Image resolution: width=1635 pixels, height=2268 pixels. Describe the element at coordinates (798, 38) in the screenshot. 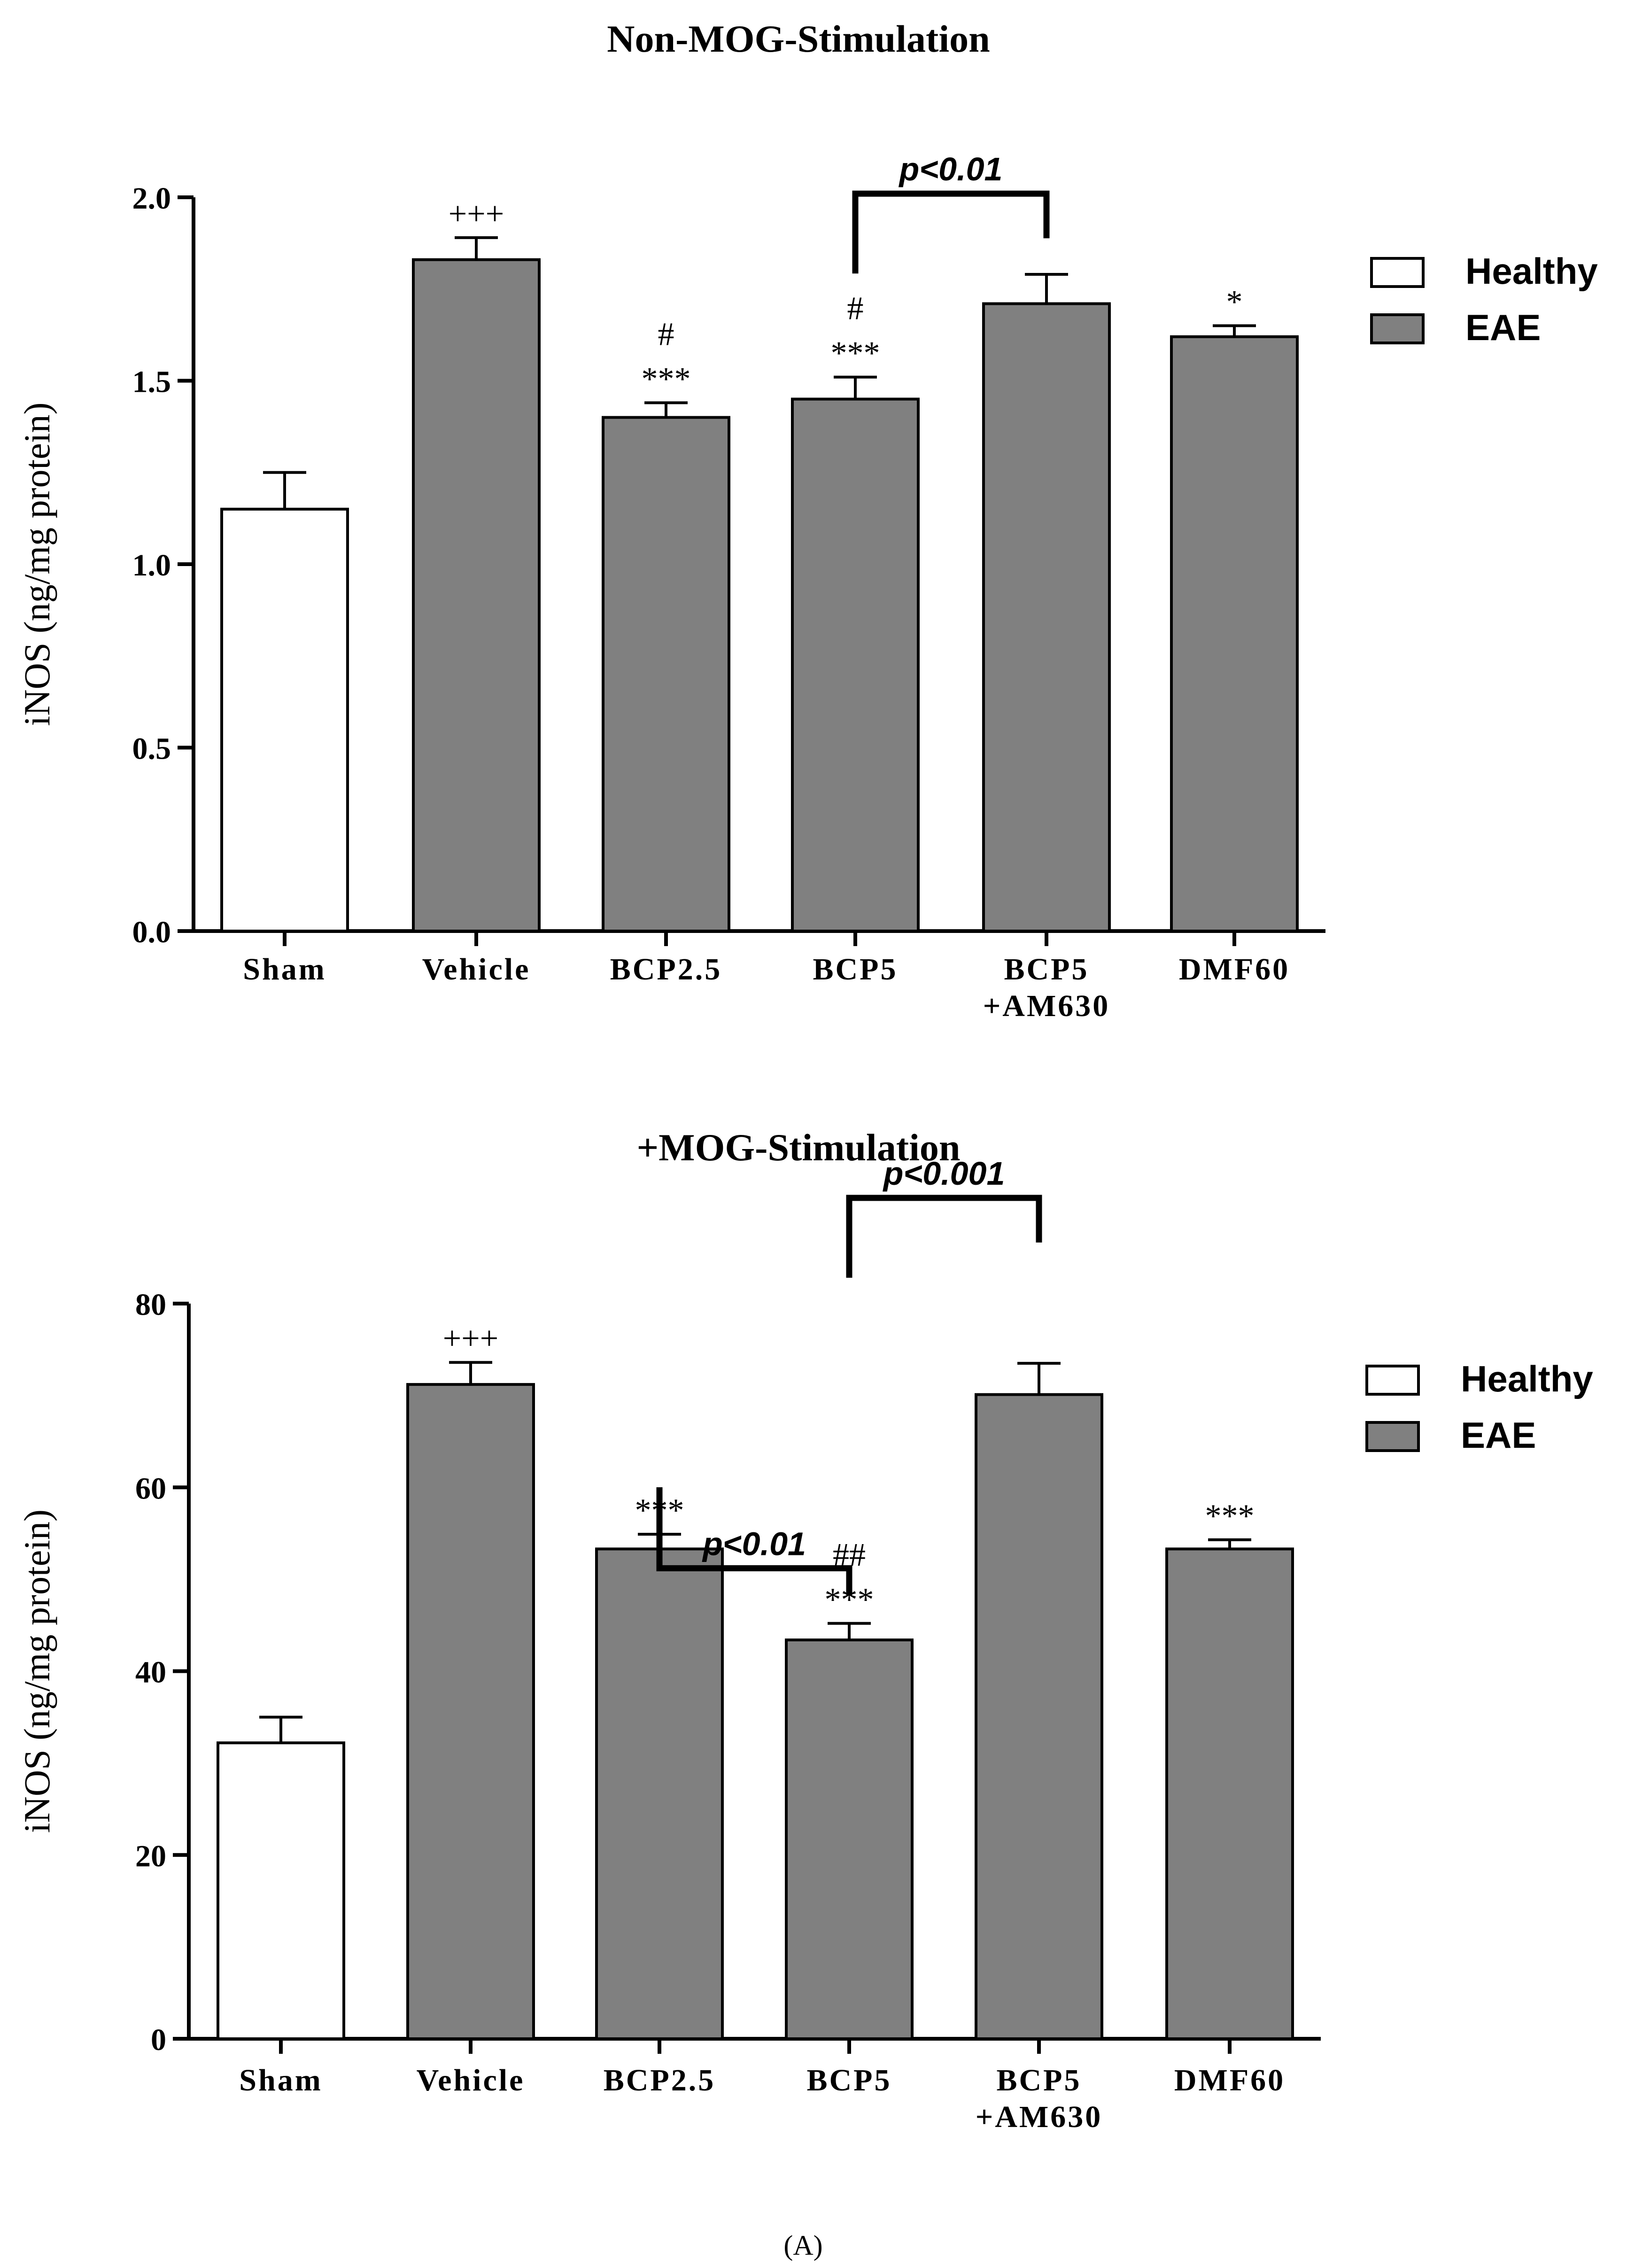

I see `chart-title: Non-MOG-Stimulation` at that location.